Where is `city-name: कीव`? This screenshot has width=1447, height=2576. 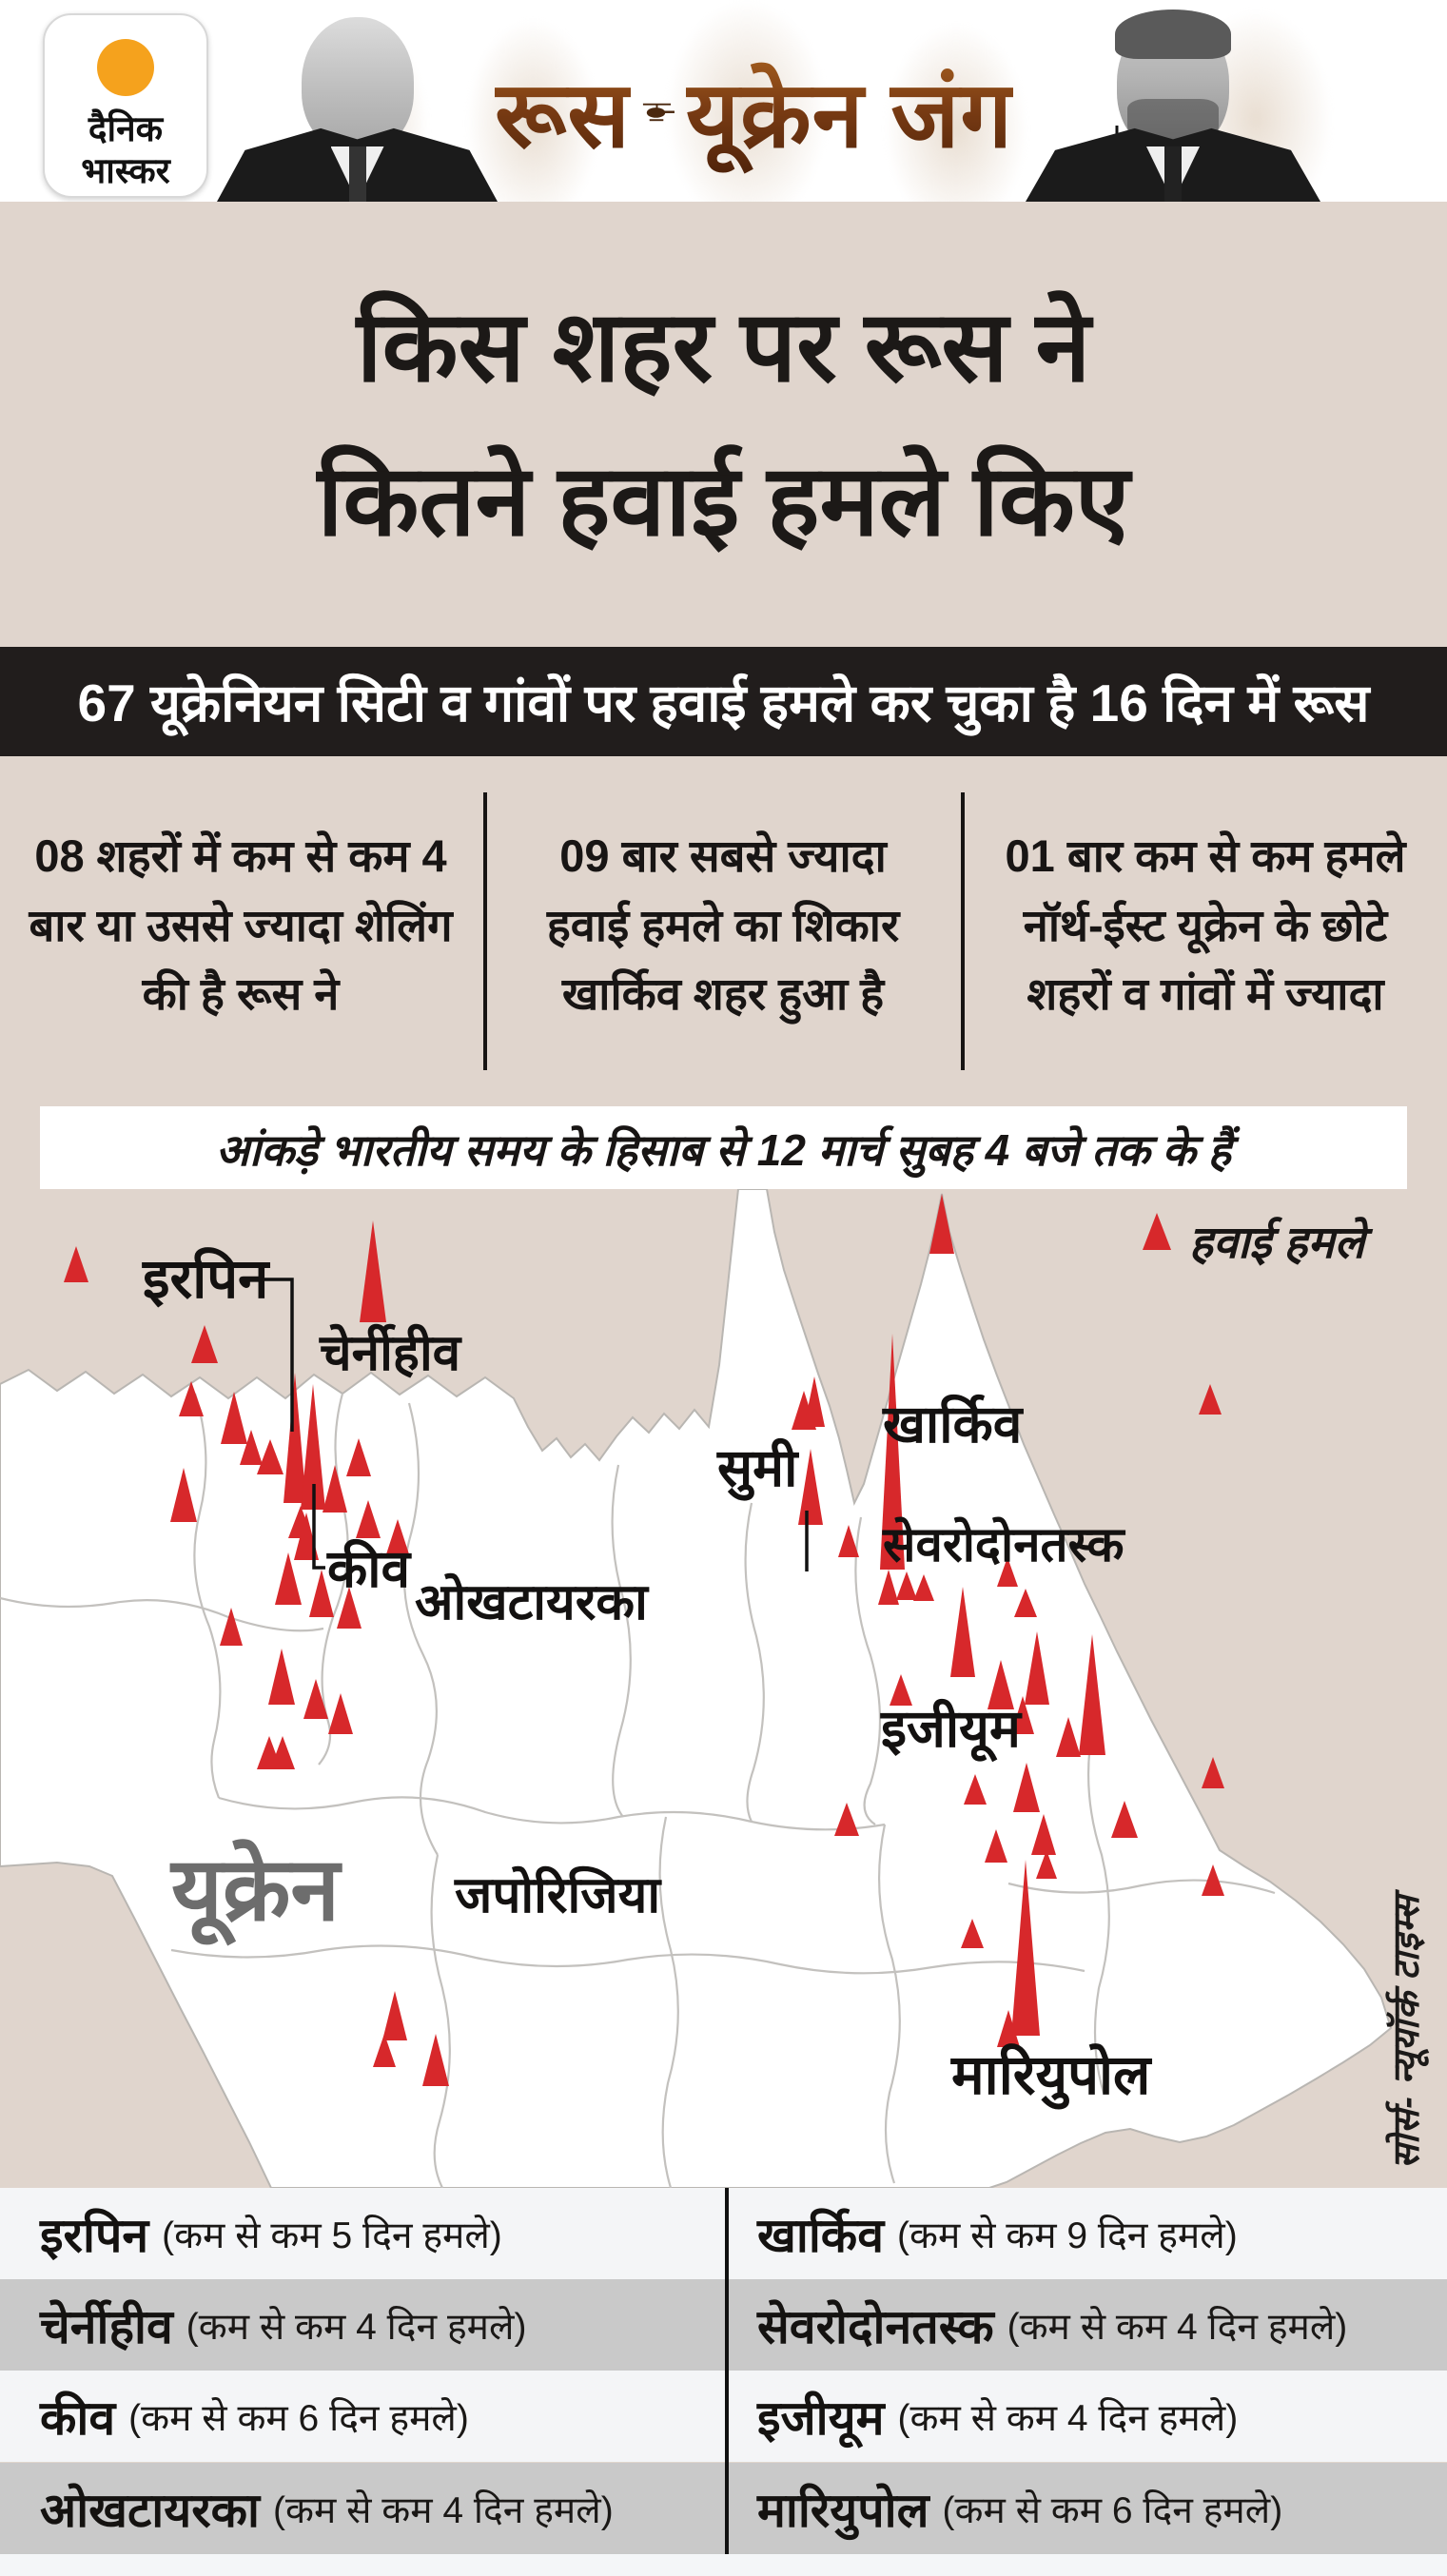
city-name: कीव is located at coordinates (78, 2418).